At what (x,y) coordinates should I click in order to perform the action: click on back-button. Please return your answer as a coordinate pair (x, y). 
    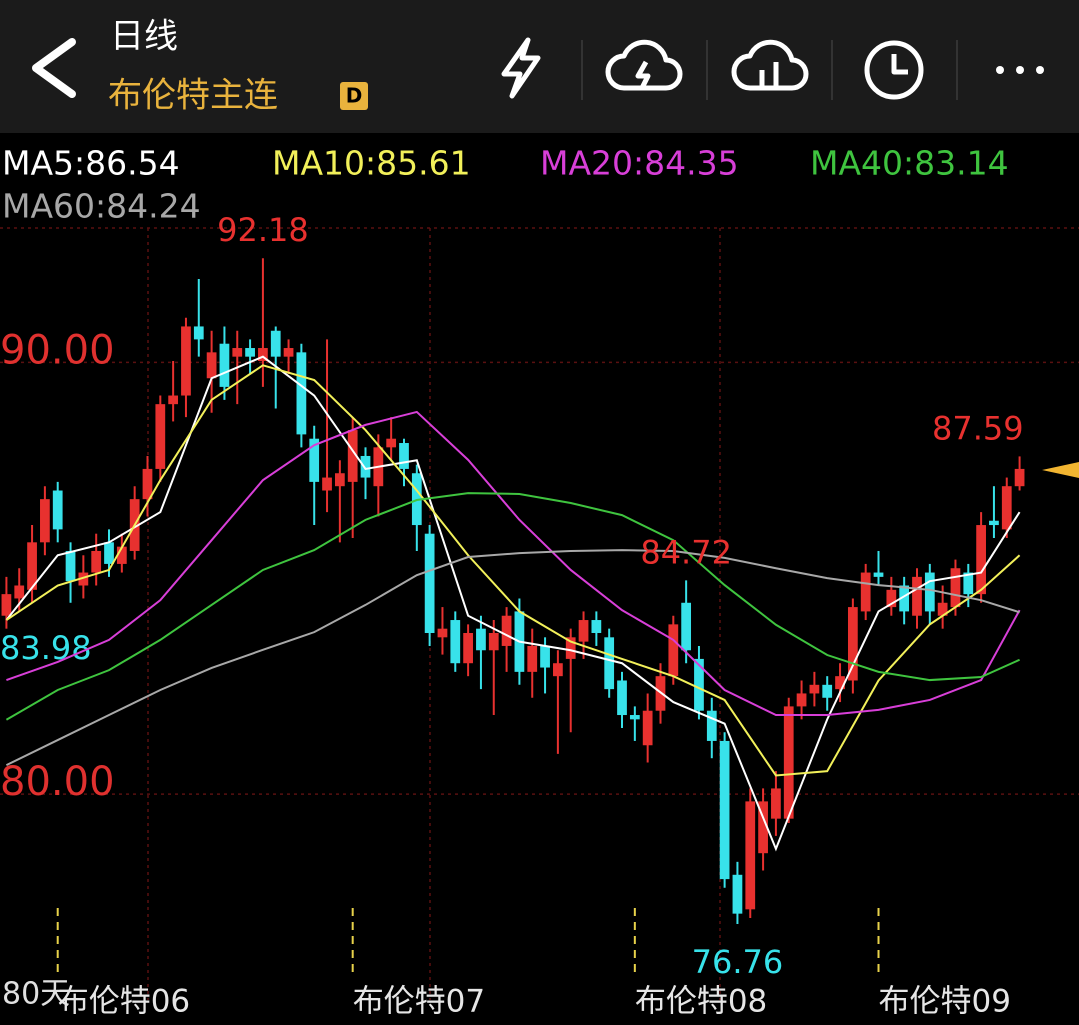
    Looking at the image, I should click on (54, 68).